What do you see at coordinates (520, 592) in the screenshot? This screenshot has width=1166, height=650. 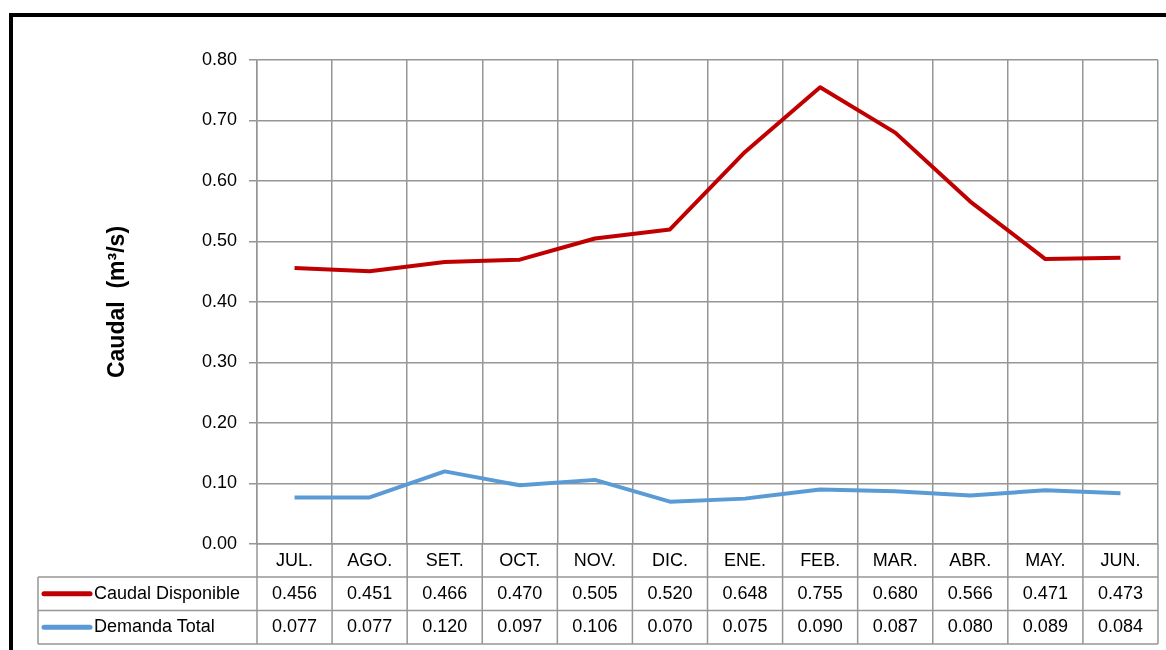 I see `data-label: 0.470` at bounding box center [520, 592].